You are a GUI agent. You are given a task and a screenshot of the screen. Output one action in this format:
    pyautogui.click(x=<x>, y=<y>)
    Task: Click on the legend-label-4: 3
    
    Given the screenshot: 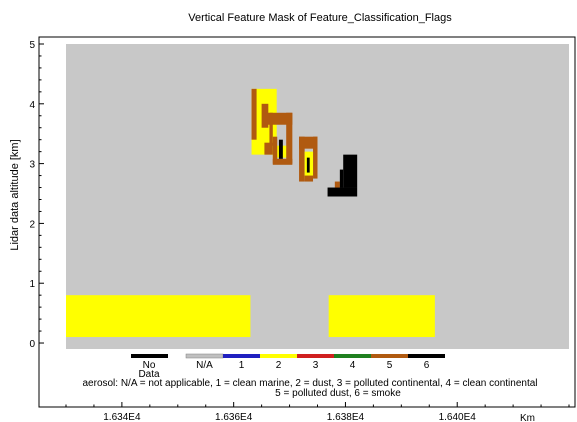 What is the action you would take?
    pyautogui.click(x=316, y=365)
    